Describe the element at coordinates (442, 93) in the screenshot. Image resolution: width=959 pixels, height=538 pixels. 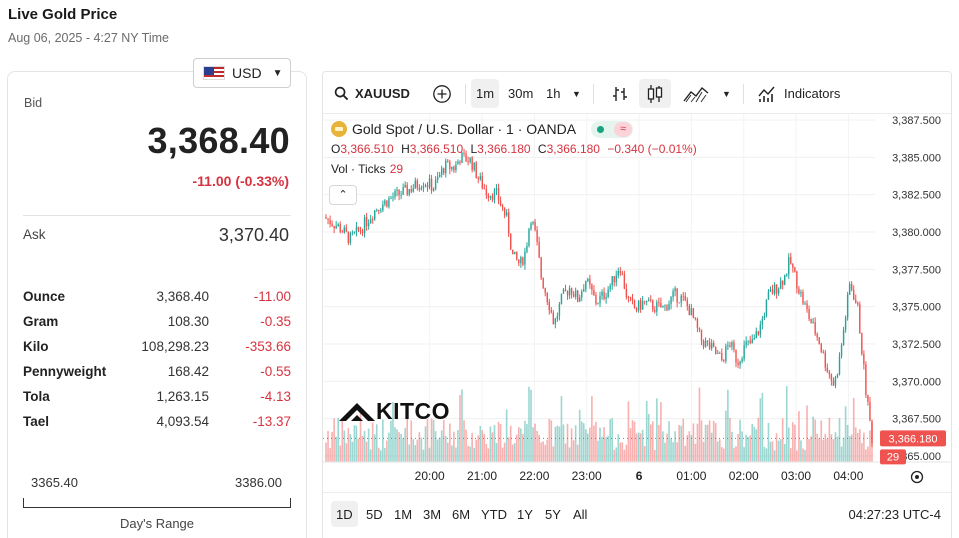
I see `compare-button` at that location.